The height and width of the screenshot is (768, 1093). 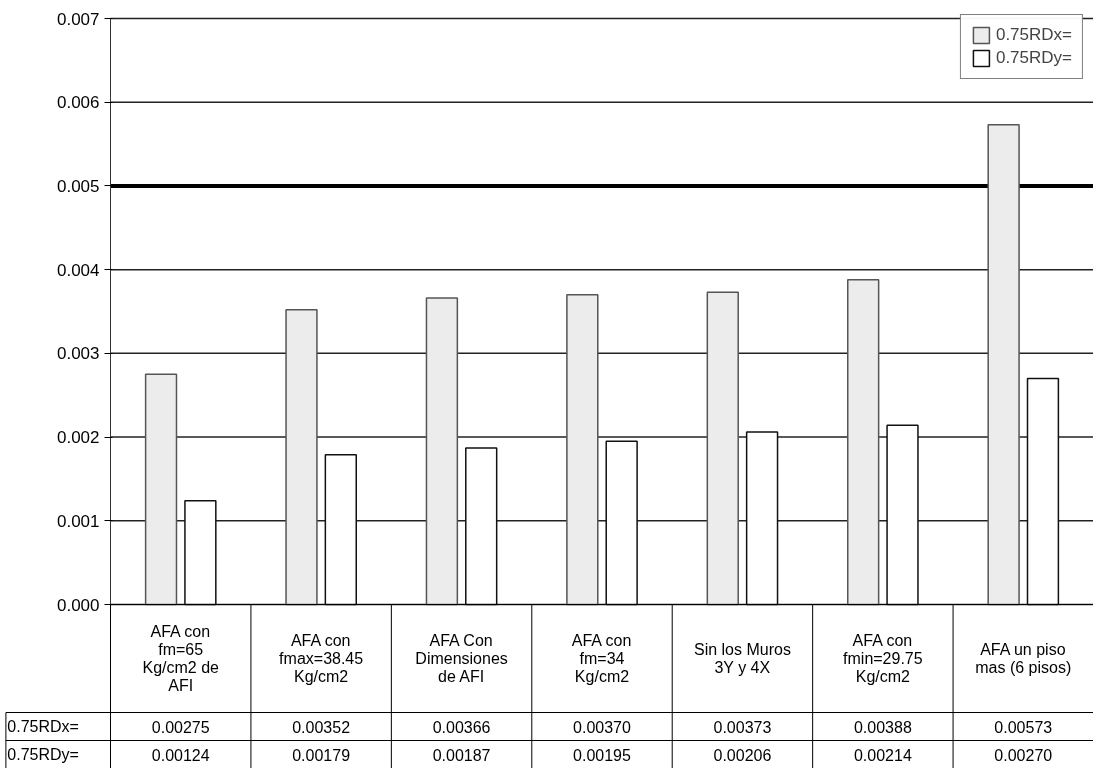 What do you see at coordinates (742, 727) in the screenshot?
I see `data-label: 0.00373` at bounding box center [742, 727].